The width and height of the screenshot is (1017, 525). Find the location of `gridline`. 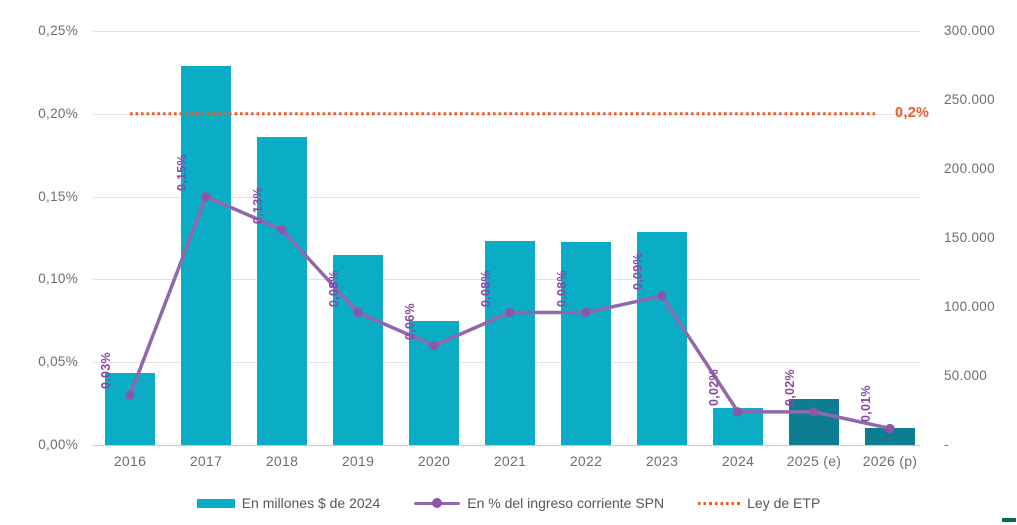

gridline is located at coordinates (506, 31).